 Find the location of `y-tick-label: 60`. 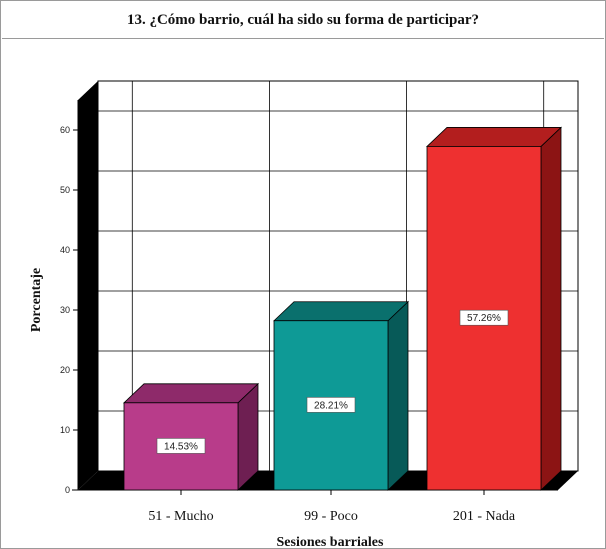

y-tick-label: 60 is located at coordinates (65, 130).